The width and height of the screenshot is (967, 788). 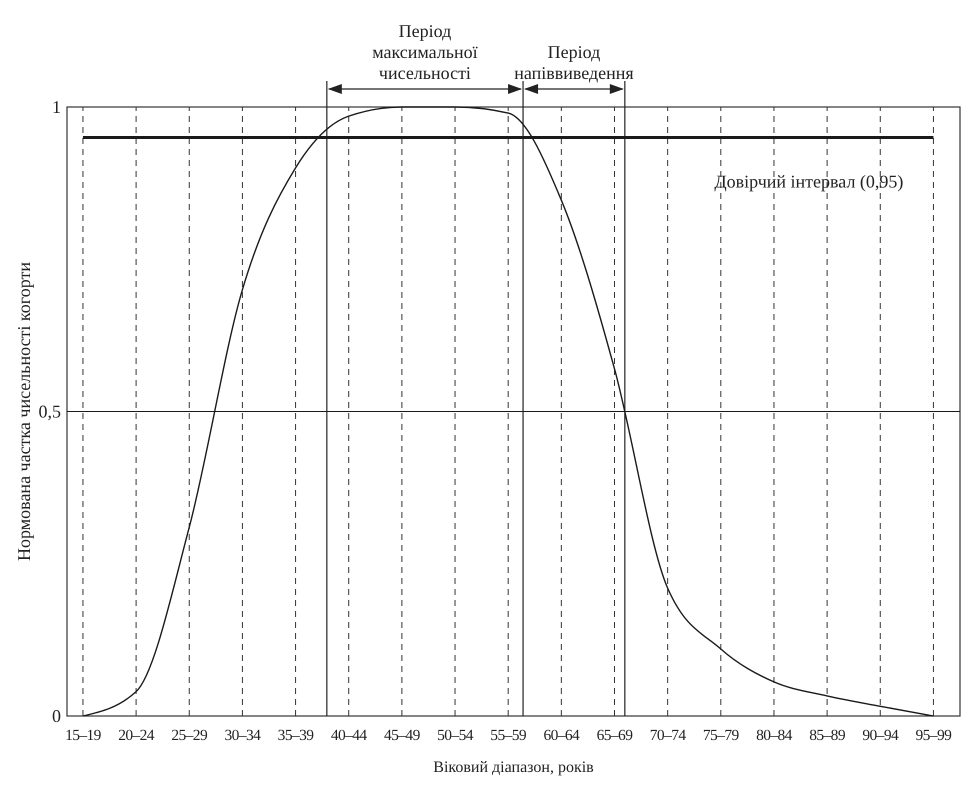 I want to click on x-tick-label: 85–89, so click(x=827, y=735).